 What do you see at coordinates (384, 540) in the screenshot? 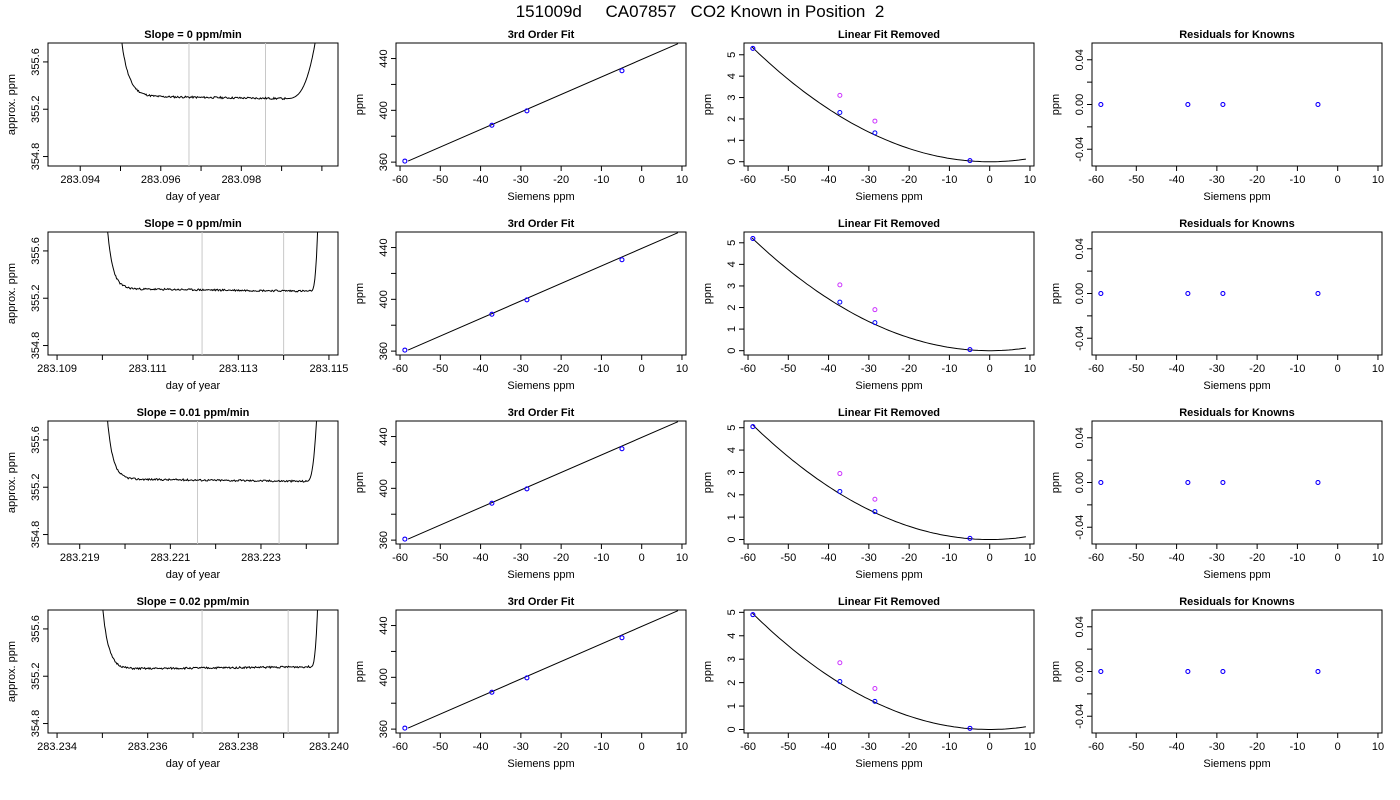
I see `y-tick-label: 360` at bounding box center [384, 540].